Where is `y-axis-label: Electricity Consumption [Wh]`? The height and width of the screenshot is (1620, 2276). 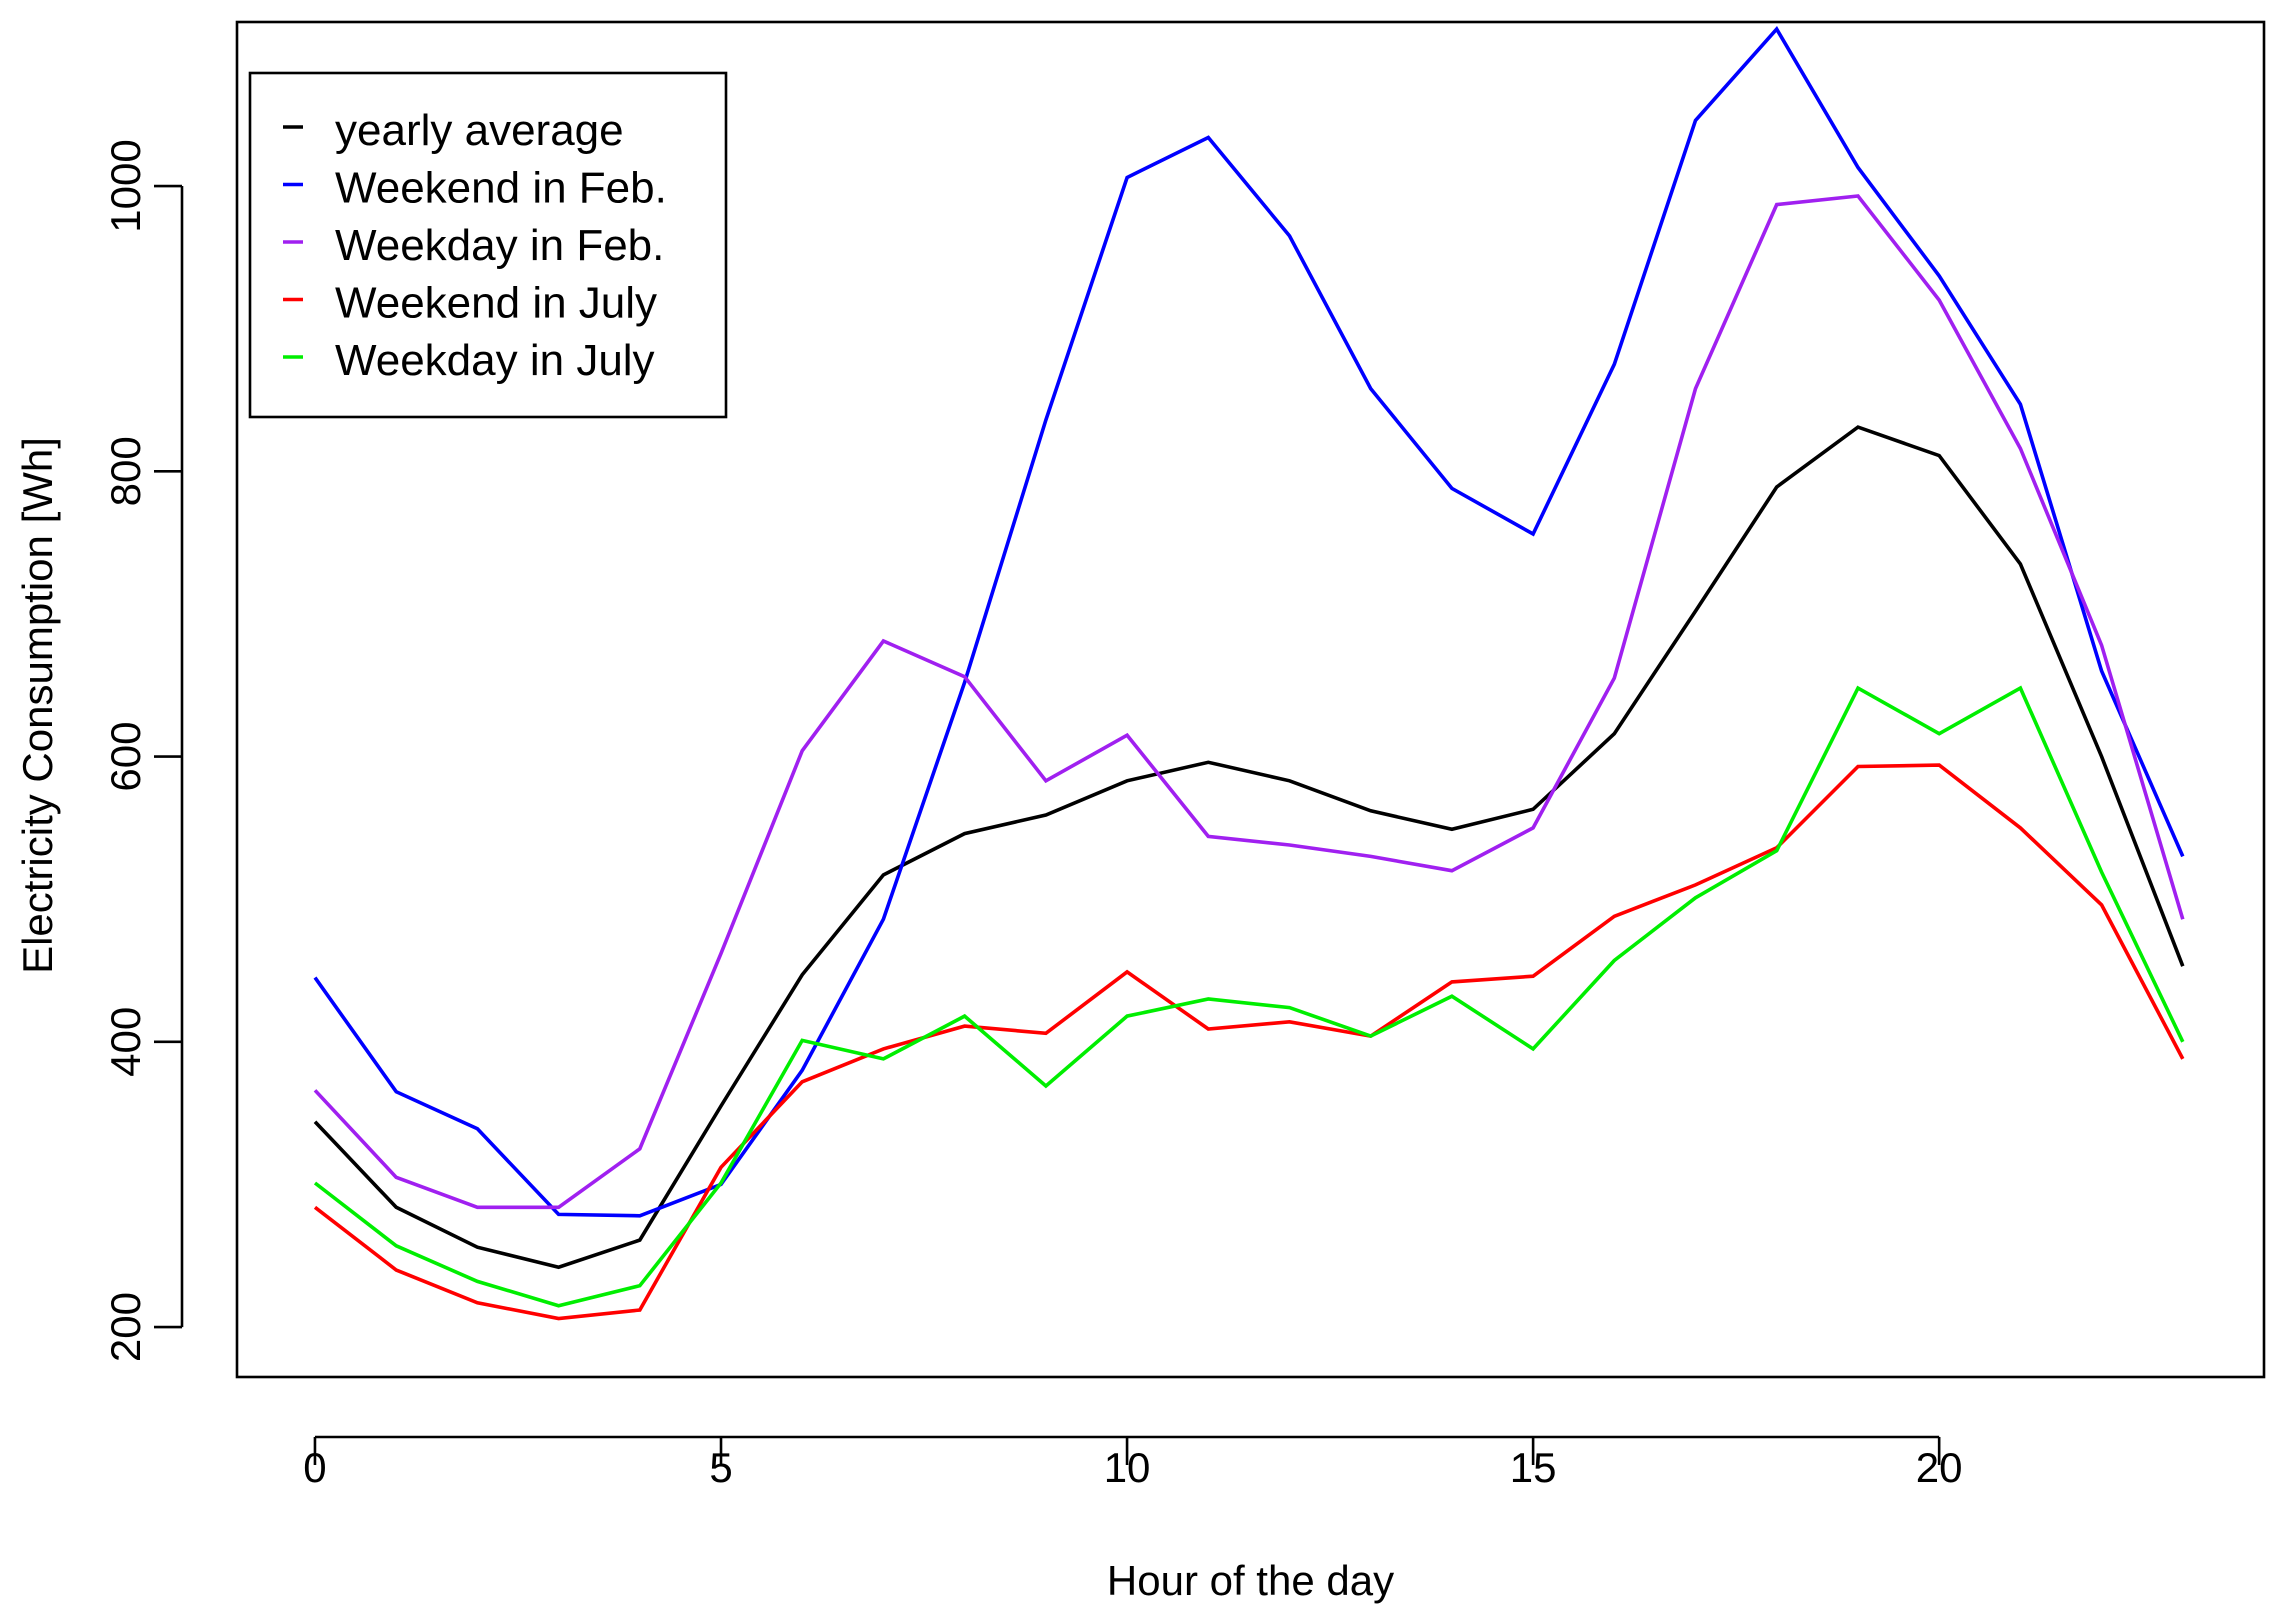 y-axis-label: Electricity Consumption [Wh] is located at coordinates (37, 705).